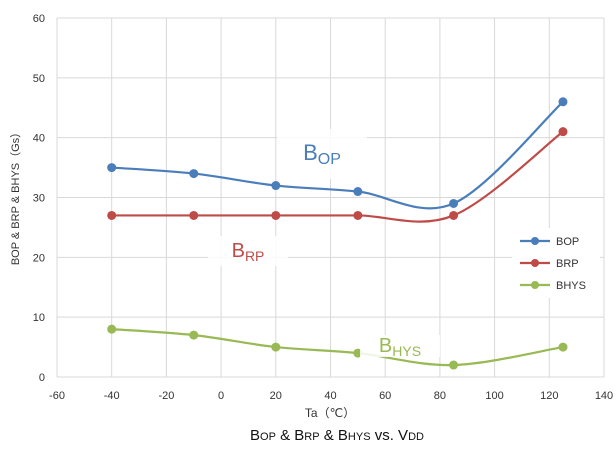  I want to click on x-axis-title: Ta（℃）, so click(330, 413).